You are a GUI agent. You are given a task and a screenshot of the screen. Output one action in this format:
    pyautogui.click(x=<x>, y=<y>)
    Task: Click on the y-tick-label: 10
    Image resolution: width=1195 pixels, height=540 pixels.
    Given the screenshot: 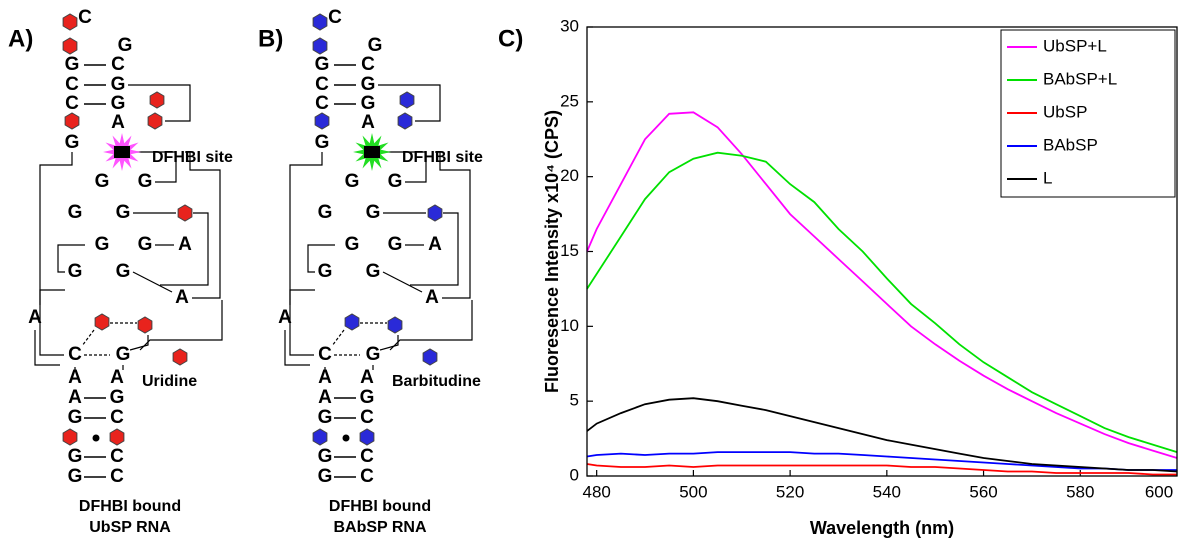 What is the action you would take?
    pyautogui.click(x=569, y=325)
    